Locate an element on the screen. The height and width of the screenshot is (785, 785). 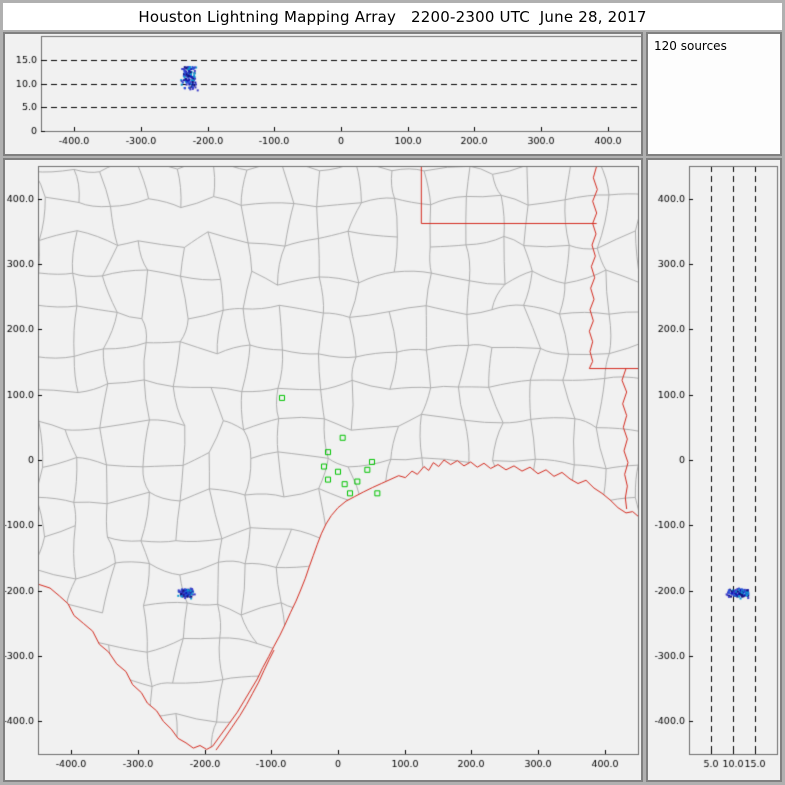
ew-altitude-chart is located at coordinates (323, 94).